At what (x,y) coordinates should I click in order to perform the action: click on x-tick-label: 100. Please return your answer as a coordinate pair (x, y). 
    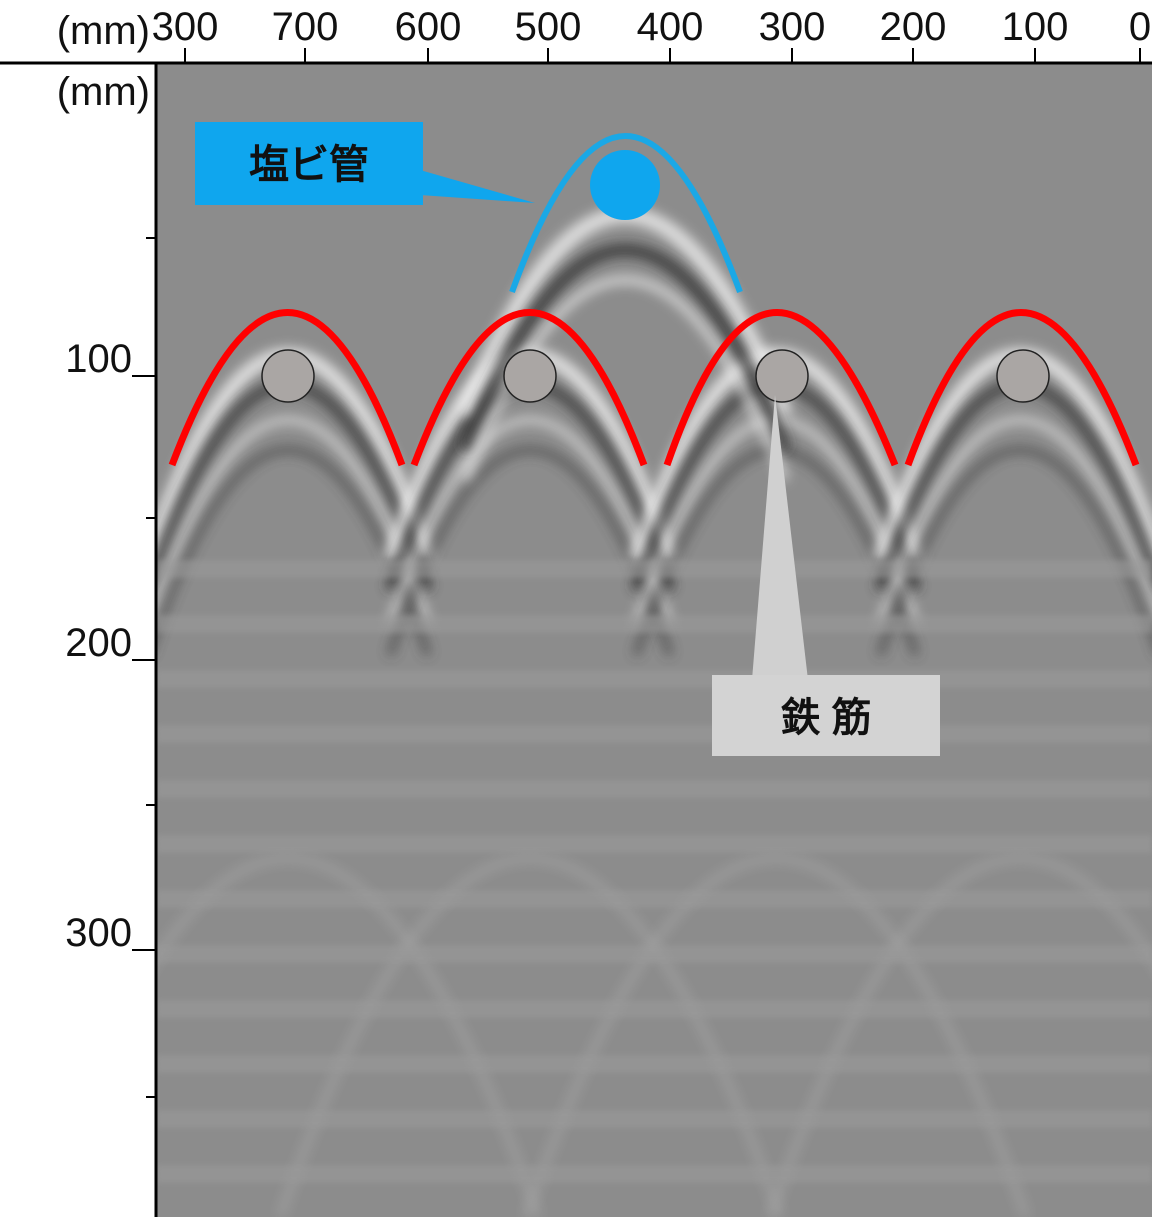
    Looking at the image, I should click on (1035, 27).